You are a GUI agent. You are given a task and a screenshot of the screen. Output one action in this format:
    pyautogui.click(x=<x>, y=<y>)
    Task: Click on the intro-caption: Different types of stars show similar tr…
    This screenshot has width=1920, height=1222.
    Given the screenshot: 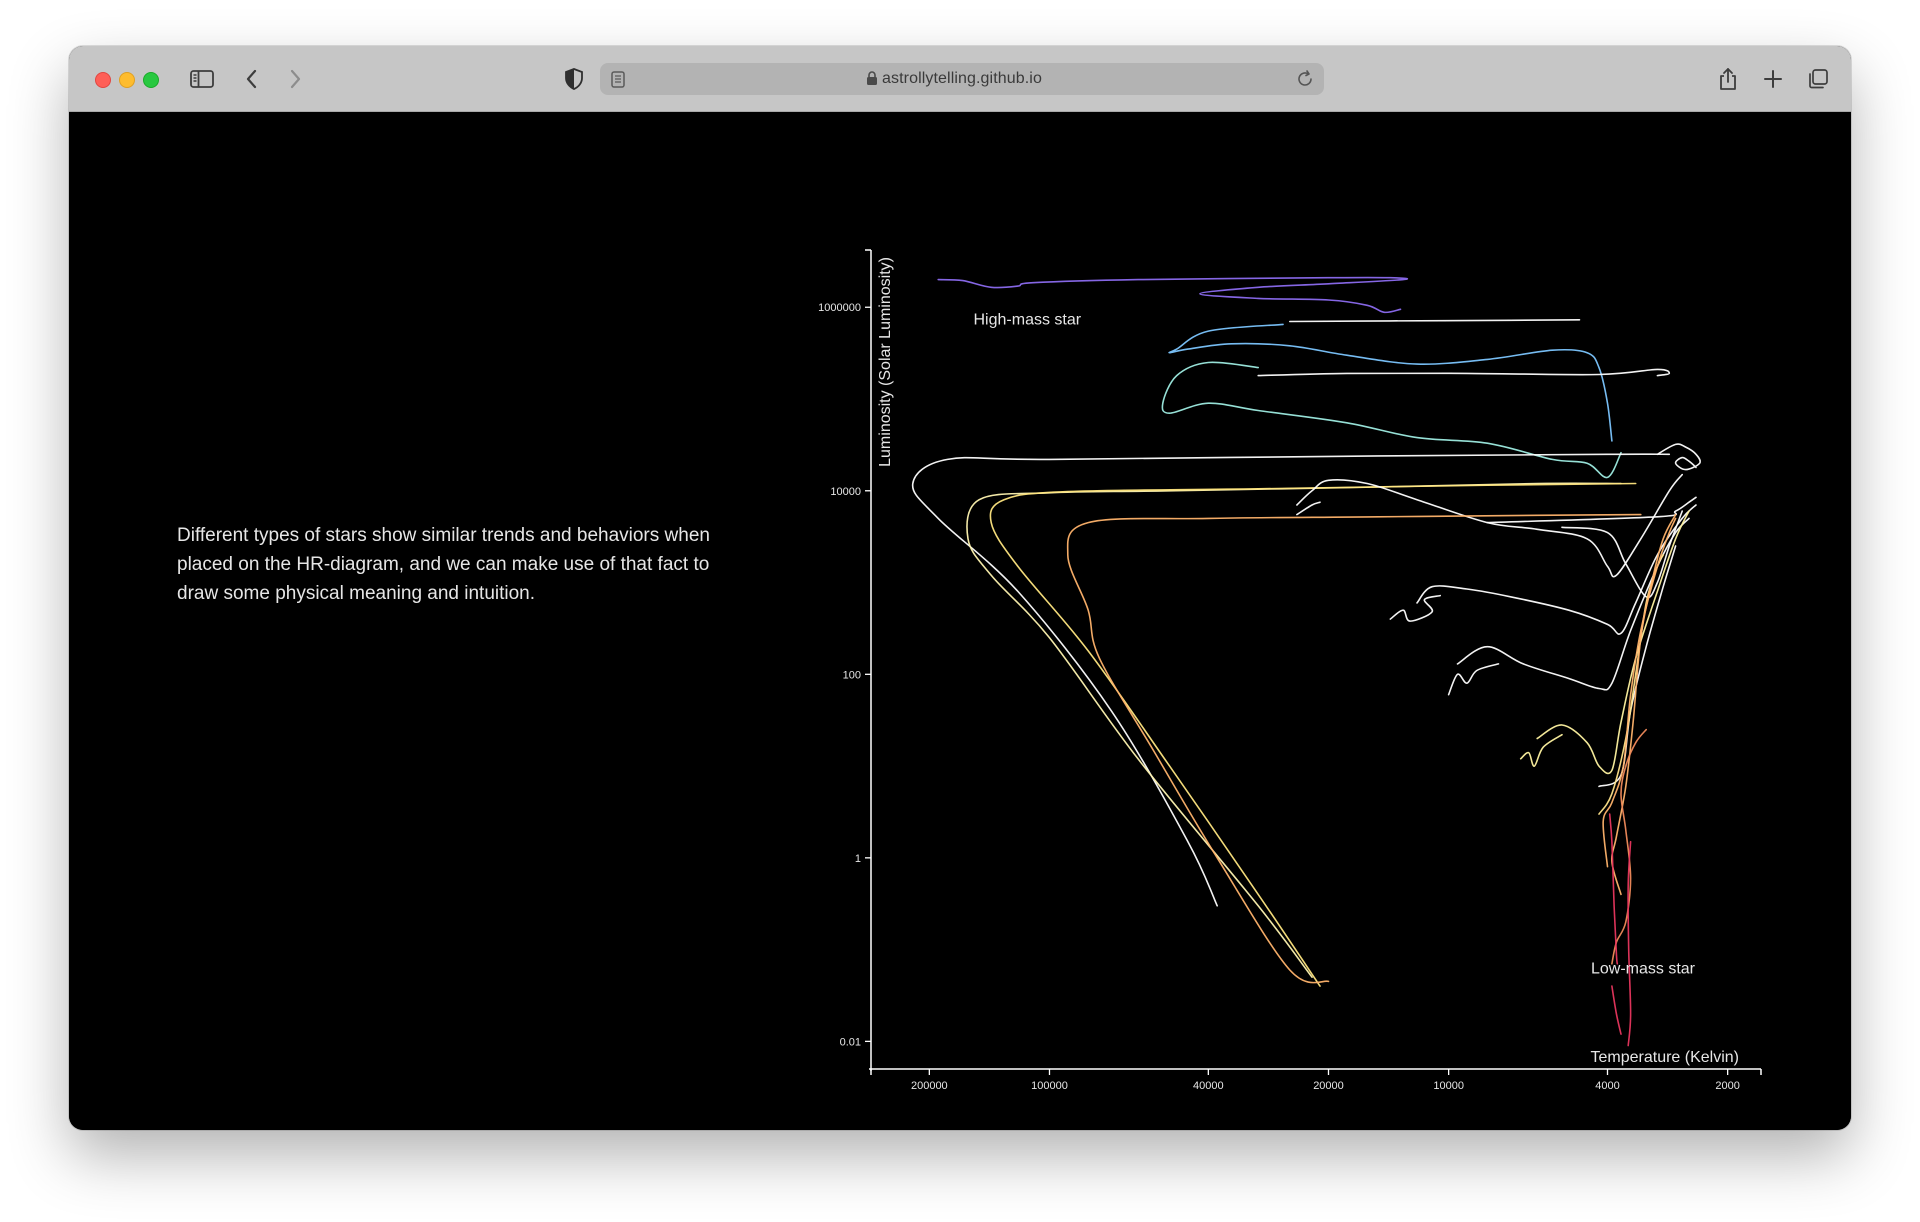 What is the action you would take?
    pyautogui.click(x=443, y=564)
    